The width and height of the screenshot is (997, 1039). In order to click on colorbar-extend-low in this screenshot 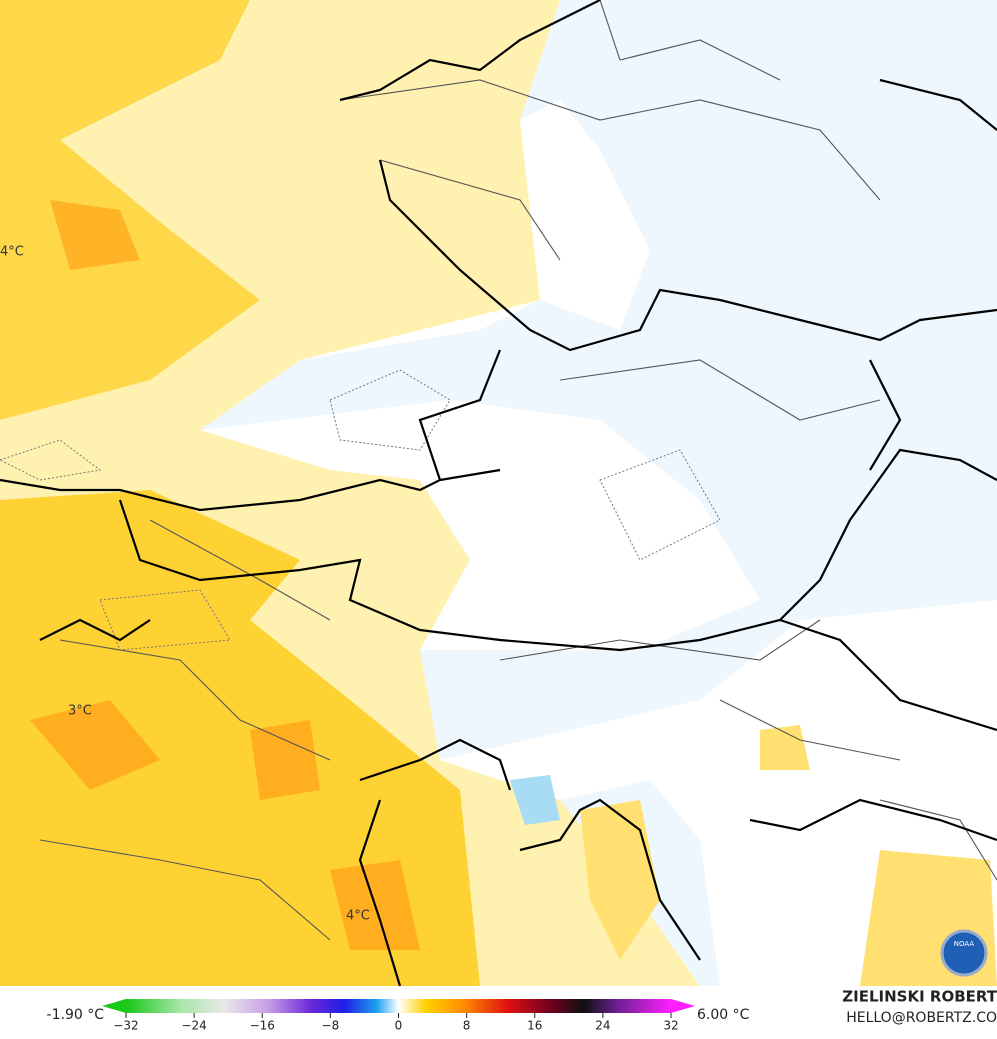, I will do `click(114, 1006)`.